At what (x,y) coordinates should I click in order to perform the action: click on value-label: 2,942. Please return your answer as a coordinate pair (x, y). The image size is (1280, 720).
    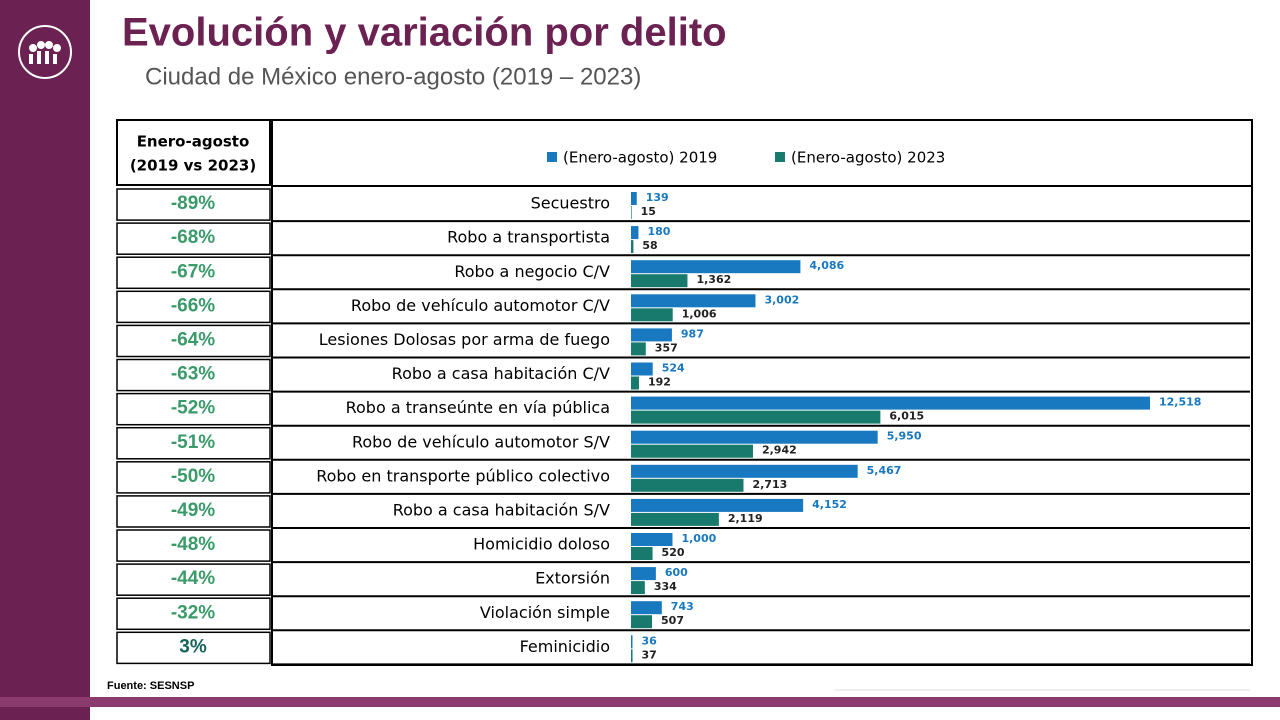
    Looking at the image, I should click on (779, 450).